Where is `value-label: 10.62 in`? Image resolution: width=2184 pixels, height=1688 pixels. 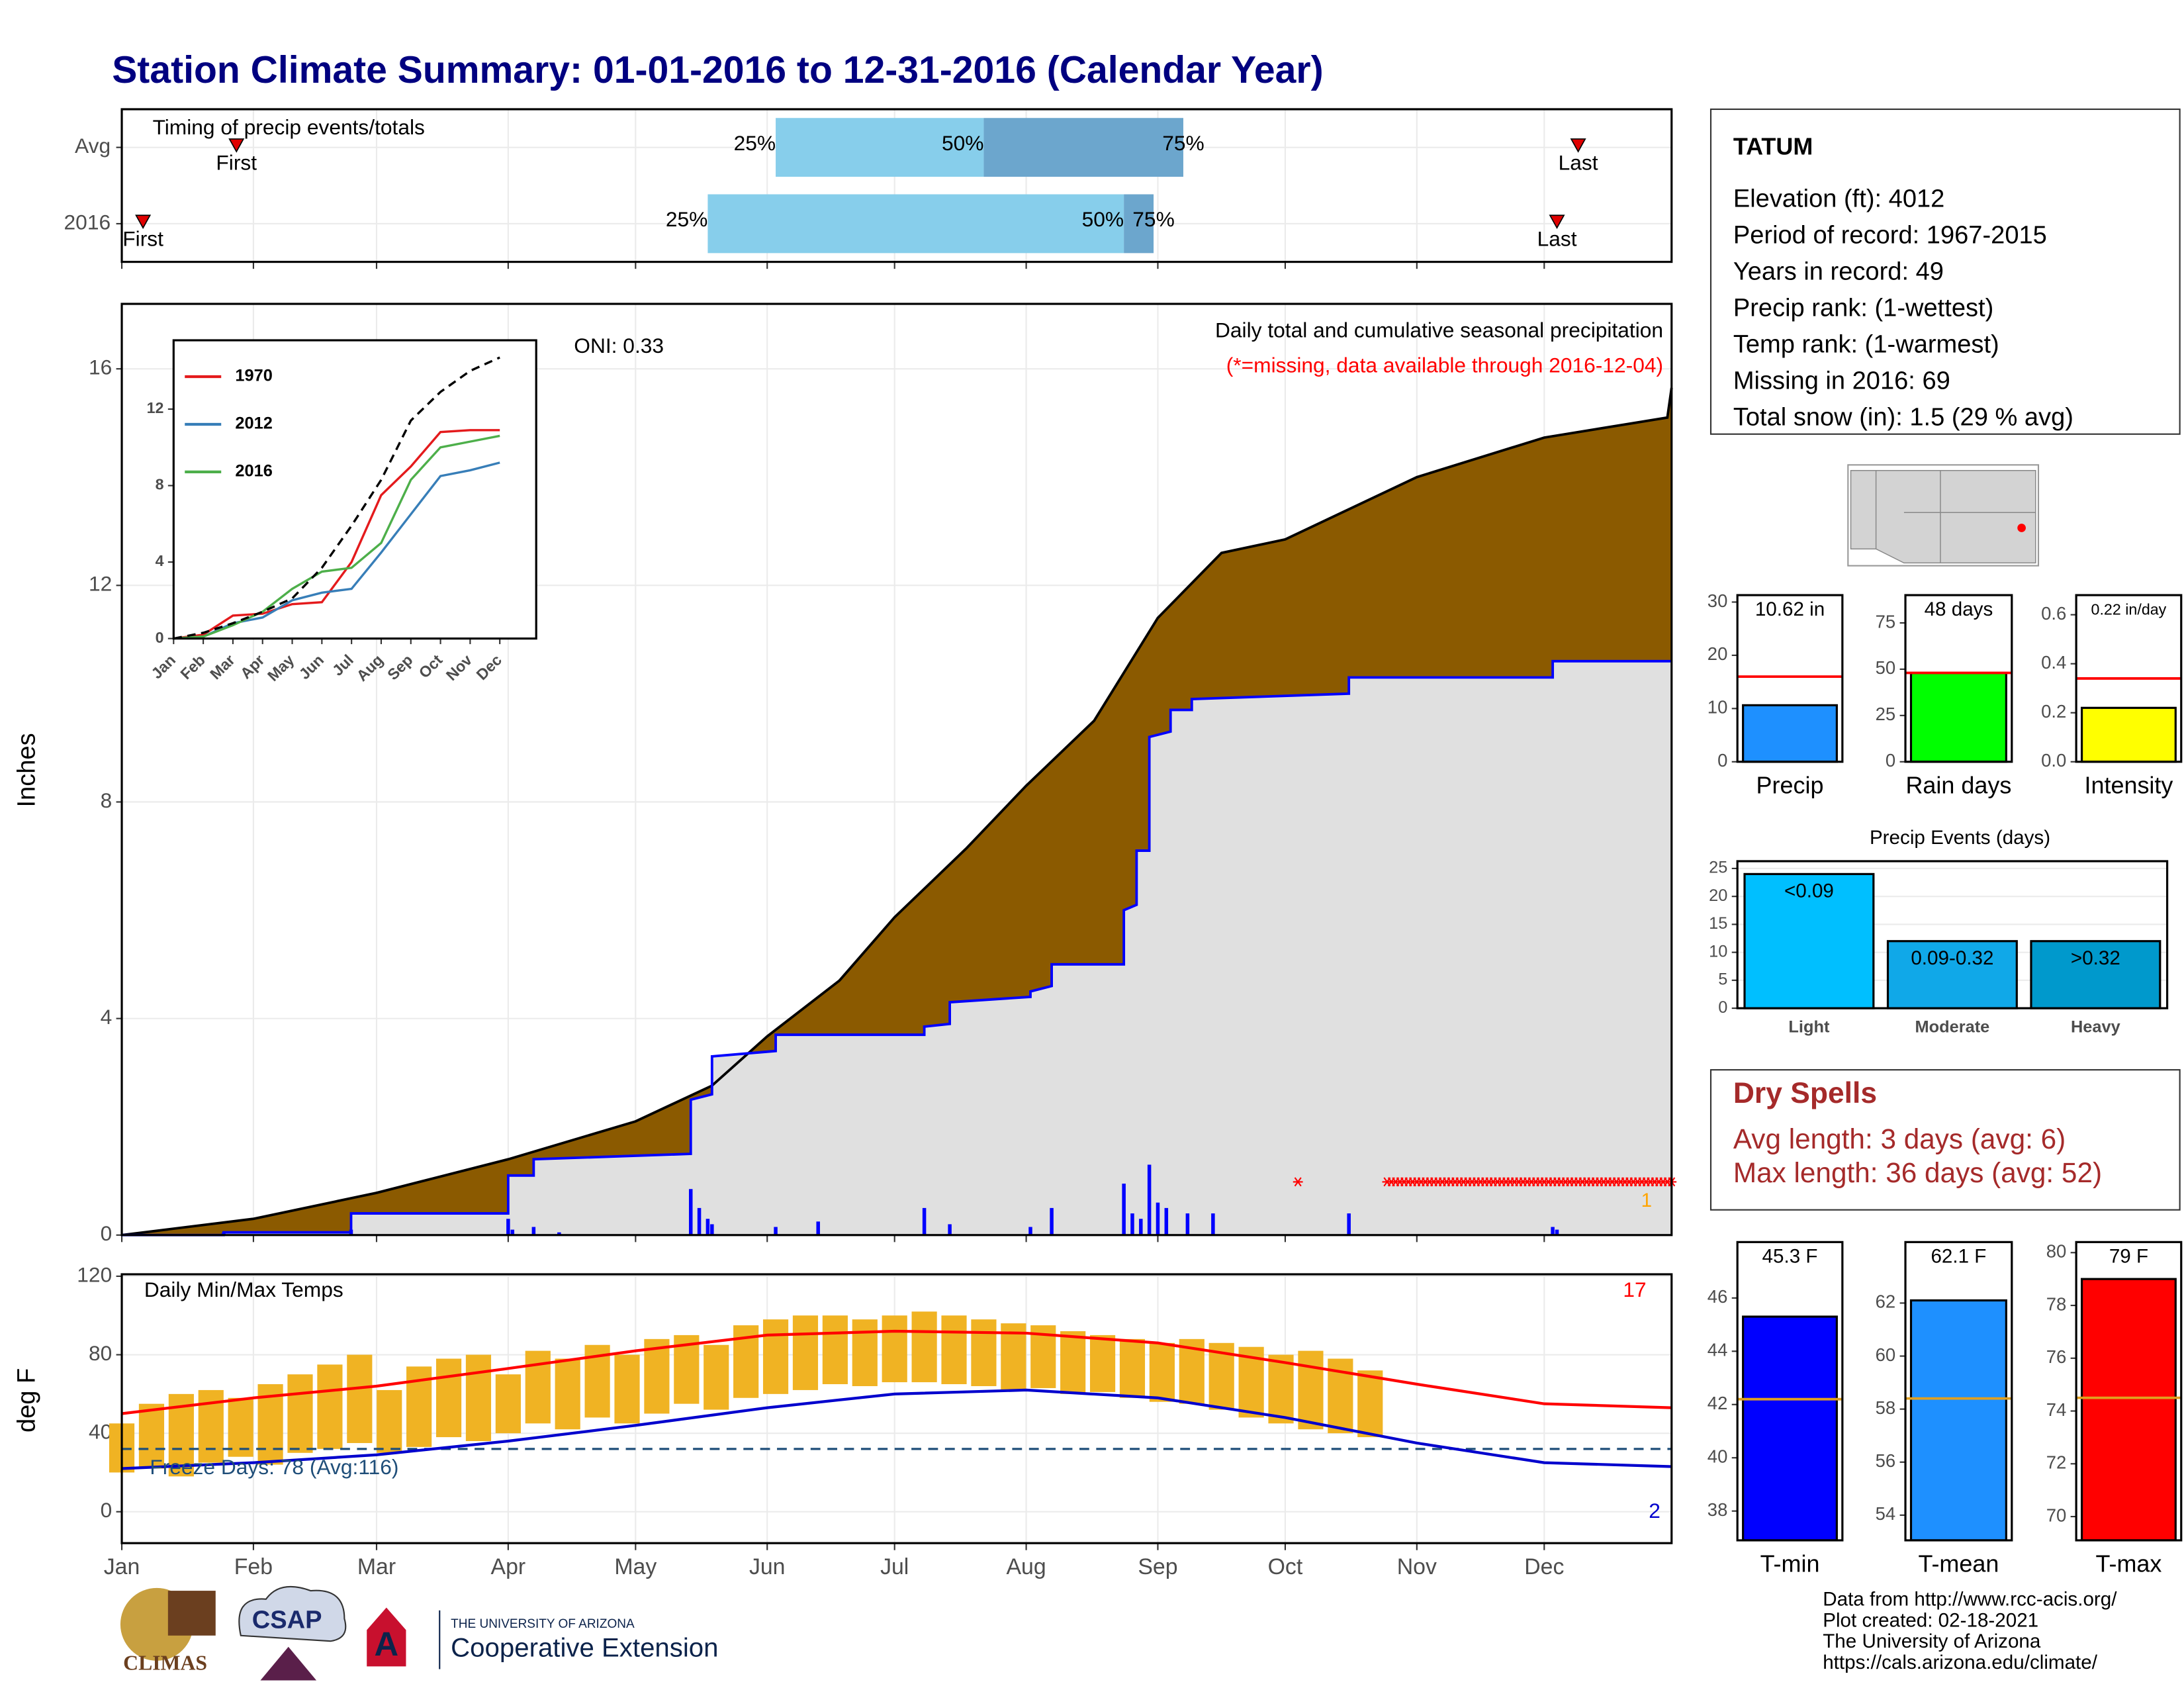
value-label: 10.62 in is located at coordinates (1790, 609).